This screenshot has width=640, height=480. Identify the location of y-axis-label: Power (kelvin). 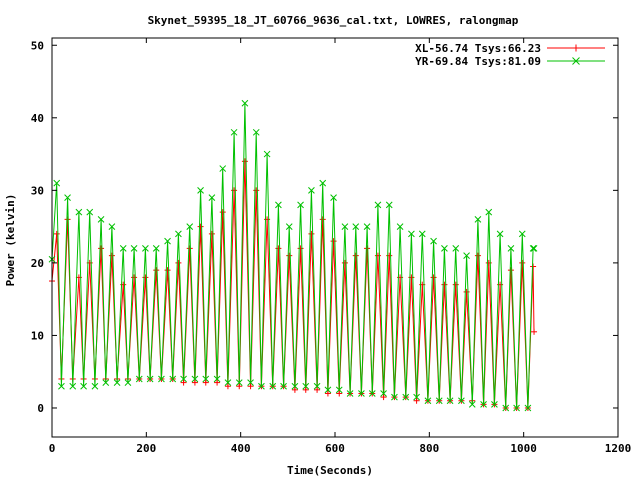
(10, 240).